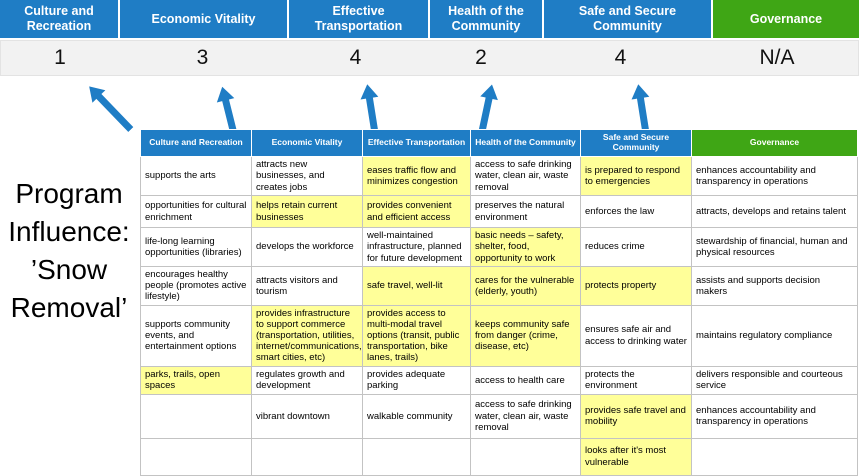 The height and width of the screenshot is (476, 859). What do you see at coordinates (636, 416) in the screenshot?
I see `table-cell: provides safe travel and mobility` at bounding box center [636, 416].